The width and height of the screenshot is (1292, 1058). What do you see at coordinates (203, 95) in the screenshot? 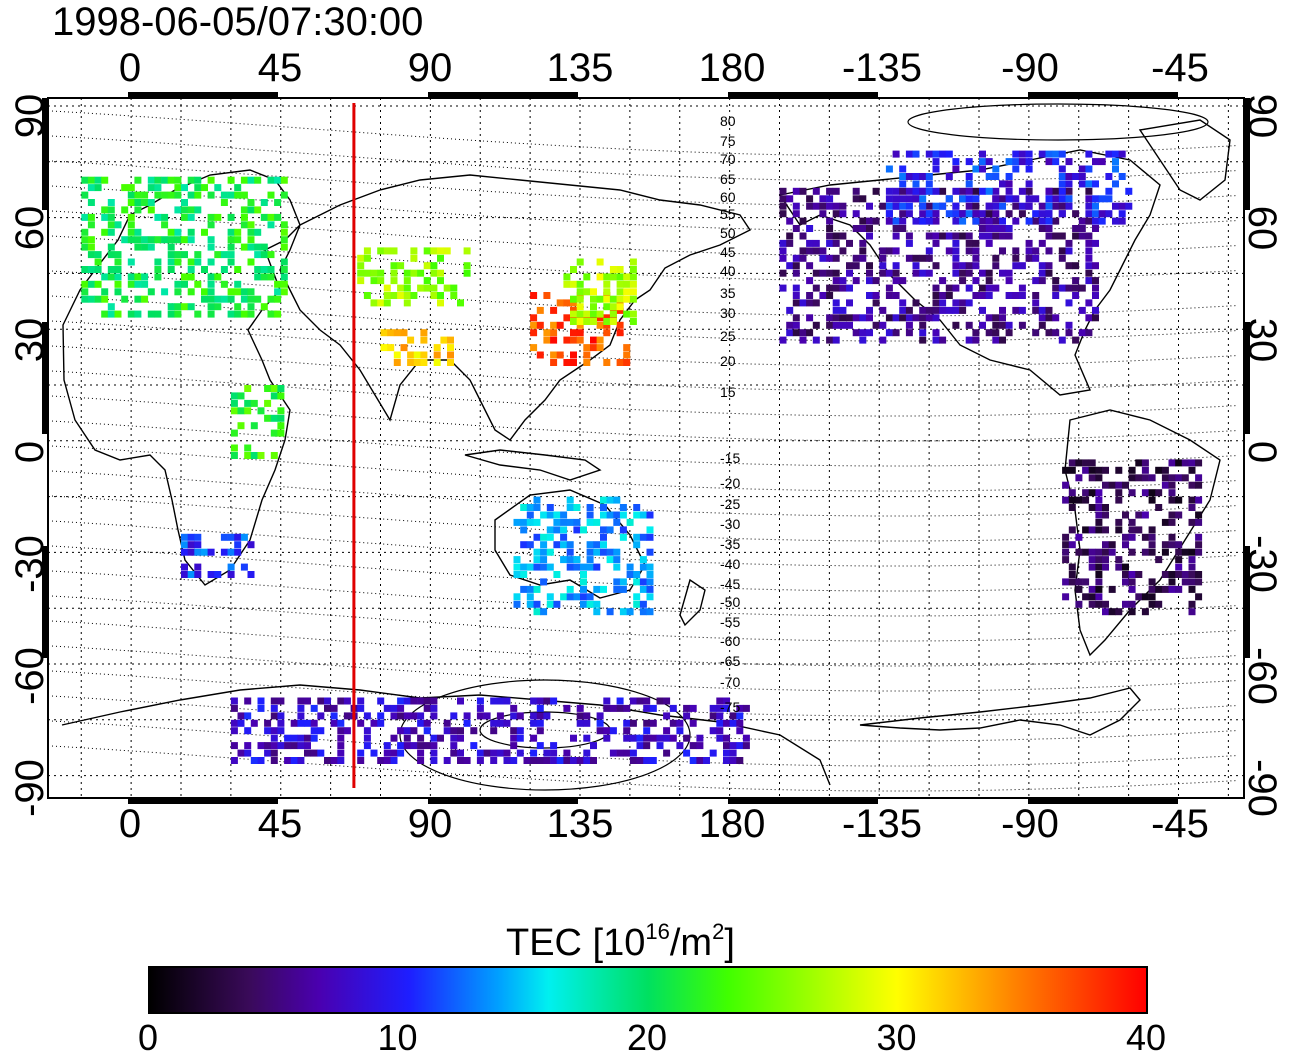
I see `frame-bar-top` at bounding box center [203, 95].